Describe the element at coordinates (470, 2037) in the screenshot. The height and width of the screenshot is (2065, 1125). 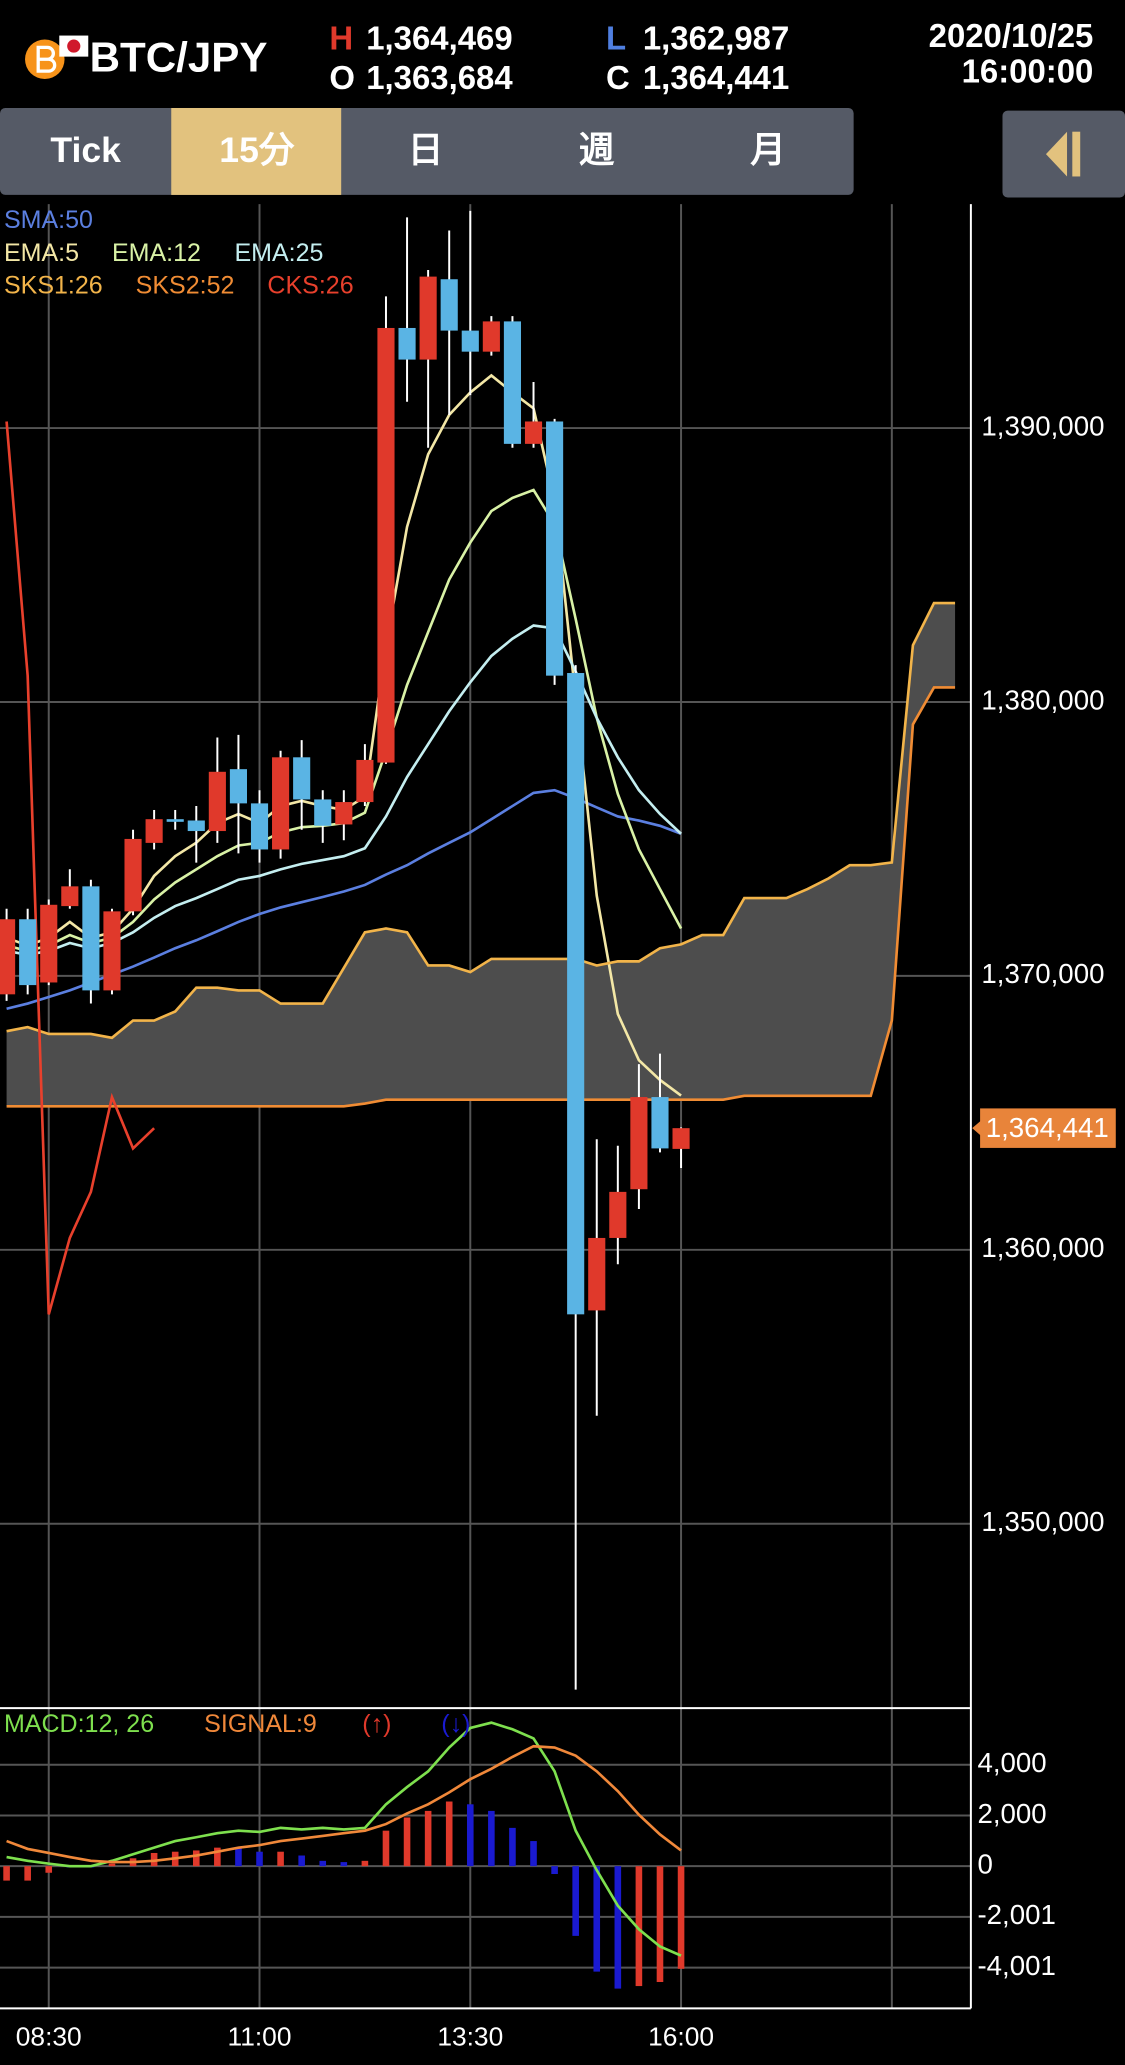
I see `x-tick-label: 13:30` at that location.